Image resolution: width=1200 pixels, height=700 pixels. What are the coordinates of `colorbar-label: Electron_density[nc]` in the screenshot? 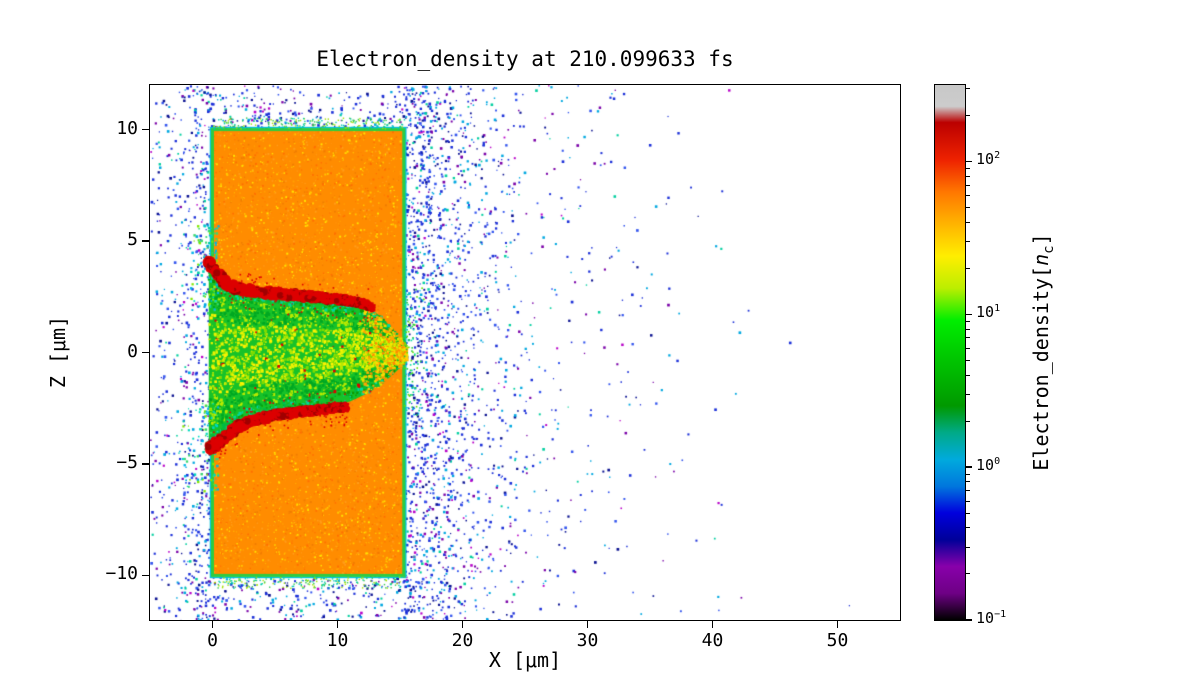 It's located at (1043, 351).